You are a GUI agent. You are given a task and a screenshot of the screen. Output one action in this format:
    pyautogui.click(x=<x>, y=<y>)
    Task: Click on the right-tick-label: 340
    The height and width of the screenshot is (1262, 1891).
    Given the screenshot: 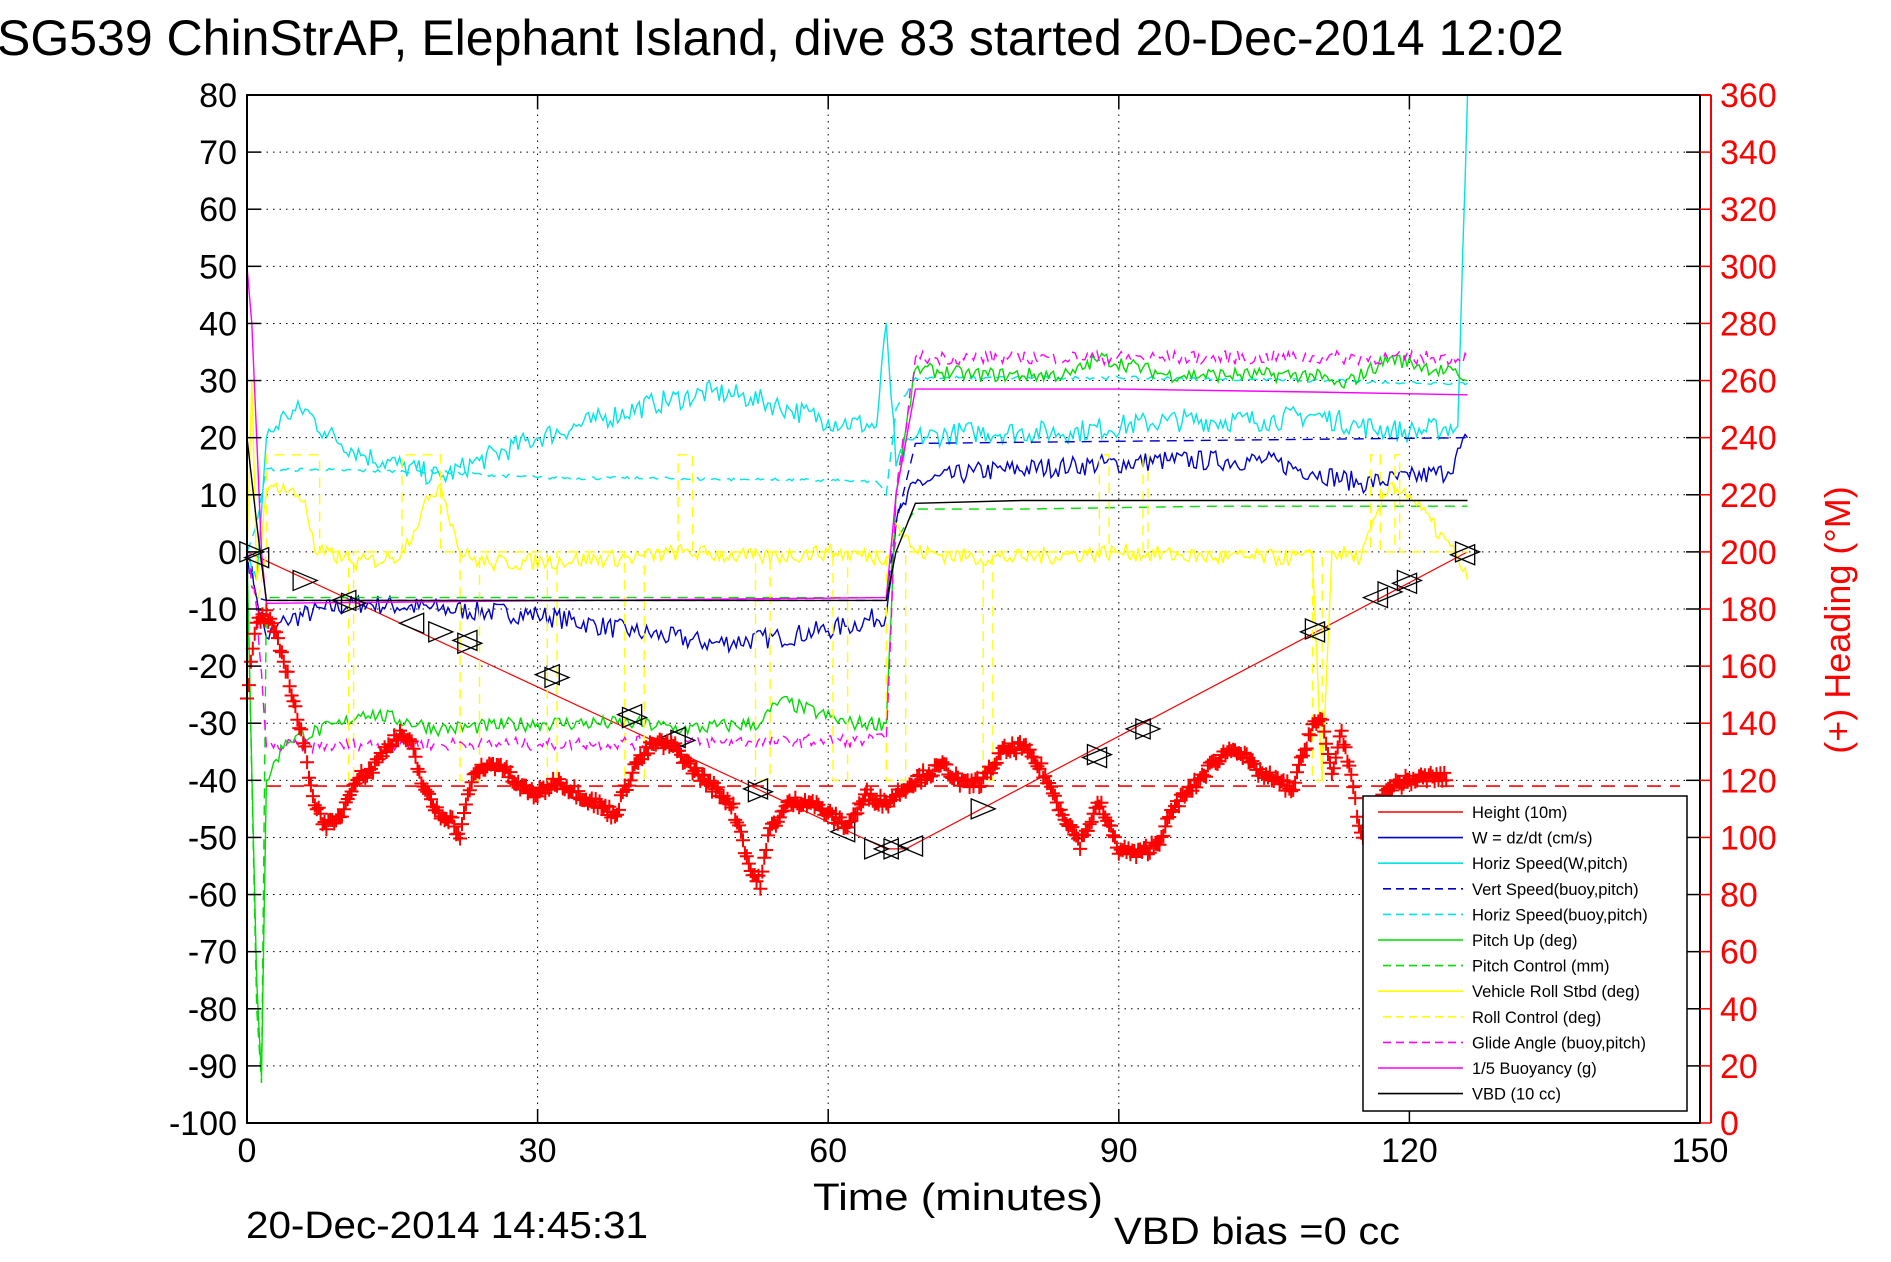 What is the action you would take?
    pyautogui.click(x=1748, y=153)
    